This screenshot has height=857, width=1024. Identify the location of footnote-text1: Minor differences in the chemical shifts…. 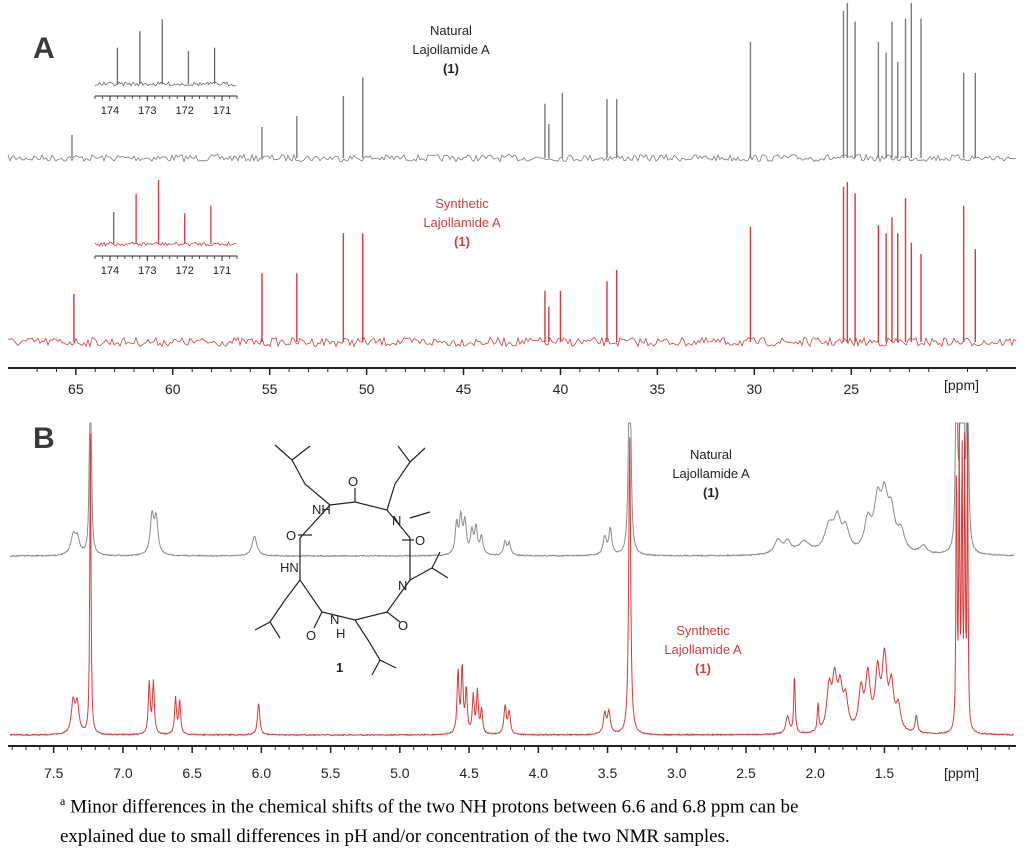
(432, 807).